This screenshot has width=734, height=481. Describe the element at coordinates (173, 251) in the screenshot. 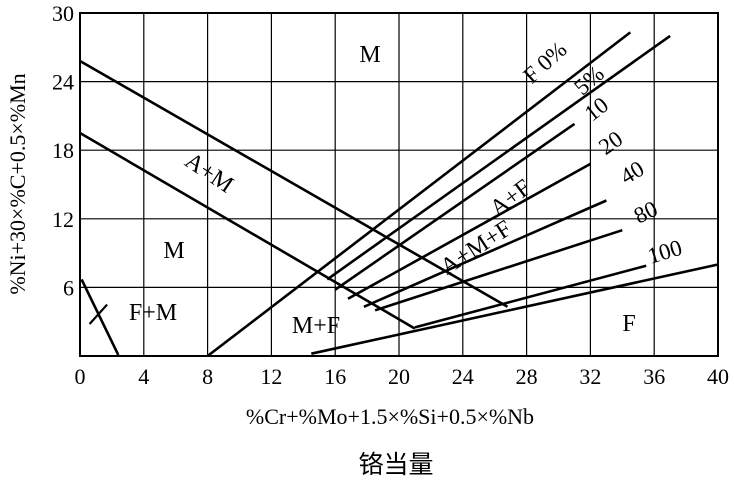

I see `region-label-m-left: M` at that location.